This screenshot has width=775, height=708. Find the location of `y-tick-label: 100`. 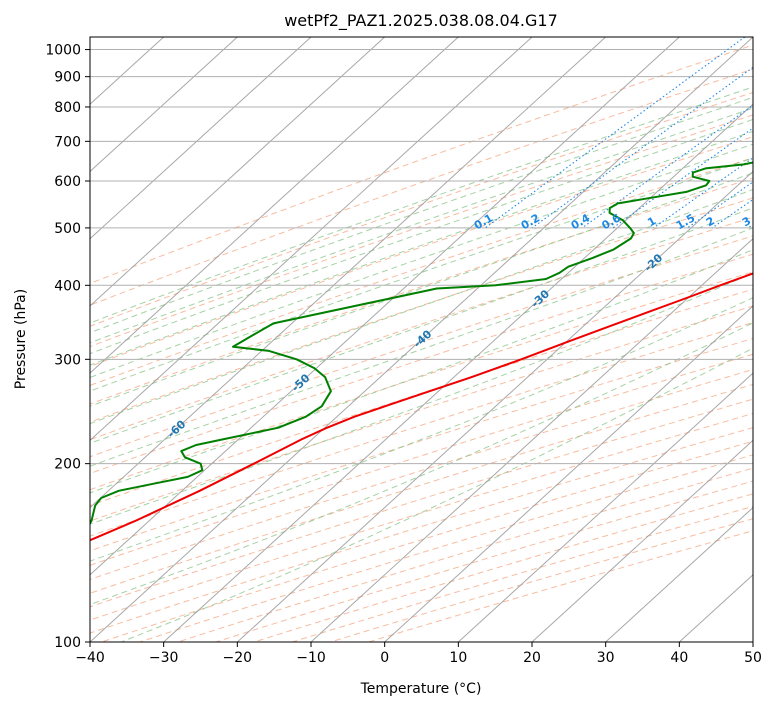

y-tick-label: 100 is located at coordinates (67, 643).